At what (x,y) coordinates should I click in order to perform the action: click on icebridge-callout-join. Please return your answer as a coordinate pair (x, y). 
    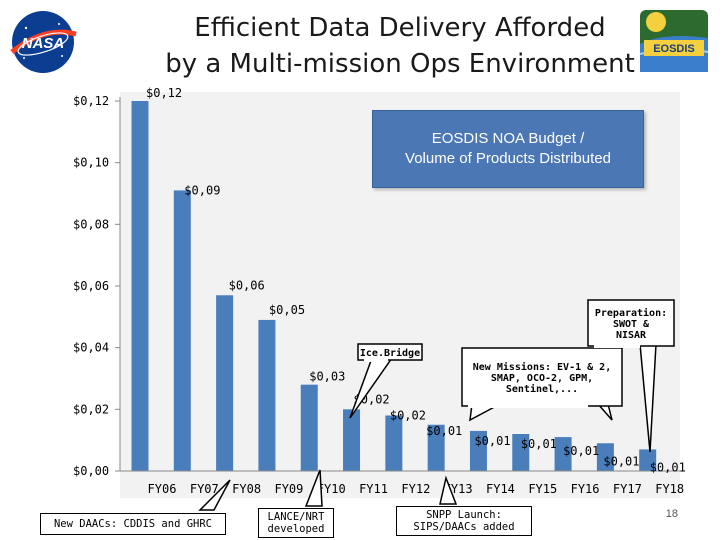
    Looking at the image, I should click on (376, 360).